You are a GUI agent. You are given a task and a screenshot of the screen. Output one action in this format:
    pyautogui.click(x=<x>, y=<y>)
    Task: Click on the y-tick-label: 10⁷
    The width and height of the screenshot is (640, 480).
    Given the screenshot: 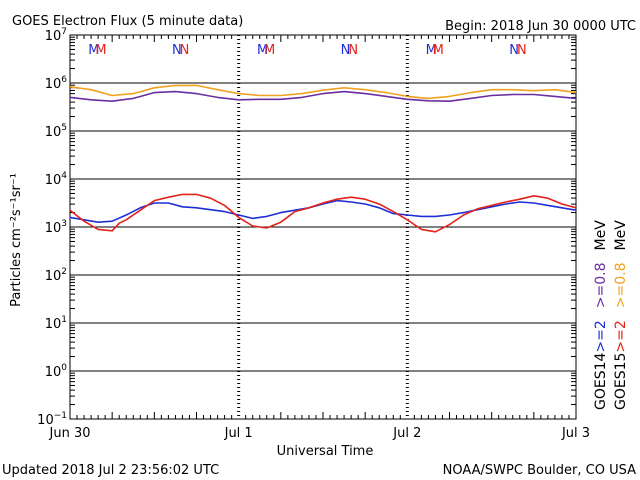 What is the action you would take?
    pyautogui.click(x=56, y=35)
    